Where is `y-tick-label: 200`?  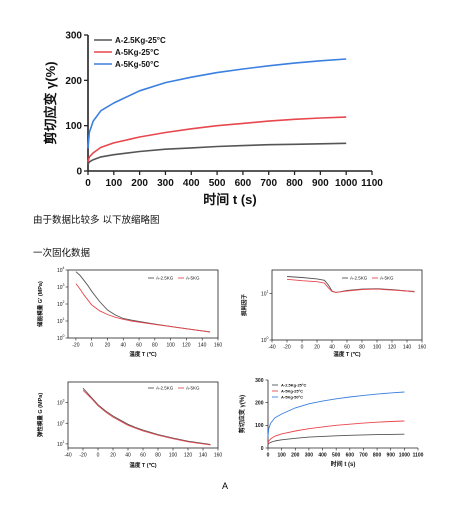
y-tick-label: 200 is located at coordinates (259, 403).